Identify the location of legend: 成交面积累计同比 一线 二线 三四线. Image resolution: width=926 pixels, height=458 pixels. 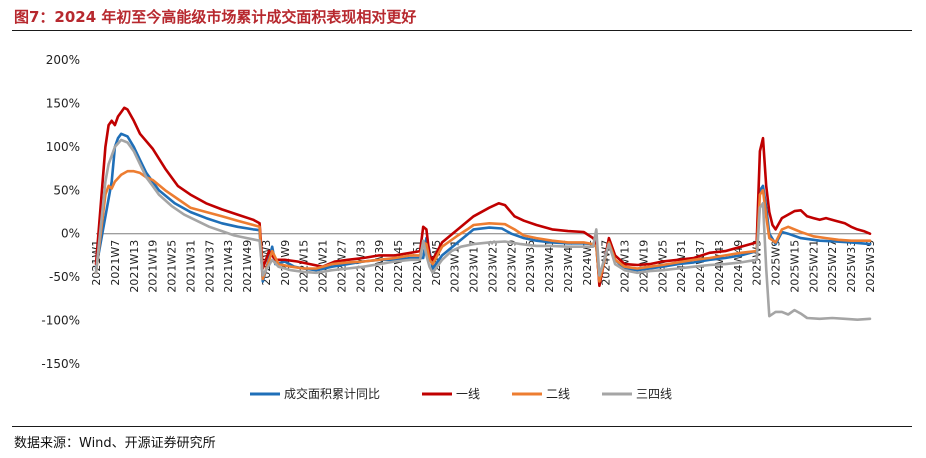
(461, 393).